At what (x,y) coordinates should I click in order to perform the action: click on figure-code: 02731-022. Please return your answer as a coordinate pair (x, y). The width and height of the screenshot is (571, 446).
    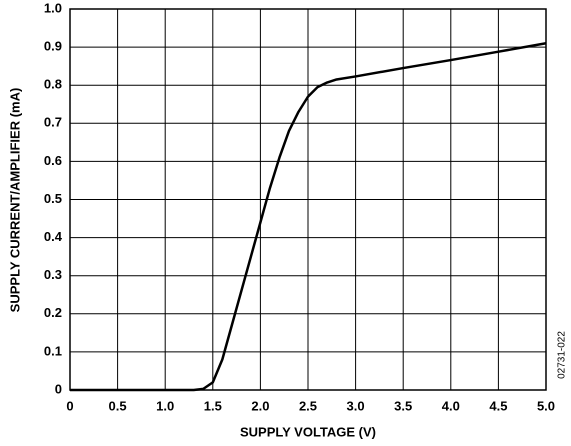
    Looking at the image, I should click on (562, 355).